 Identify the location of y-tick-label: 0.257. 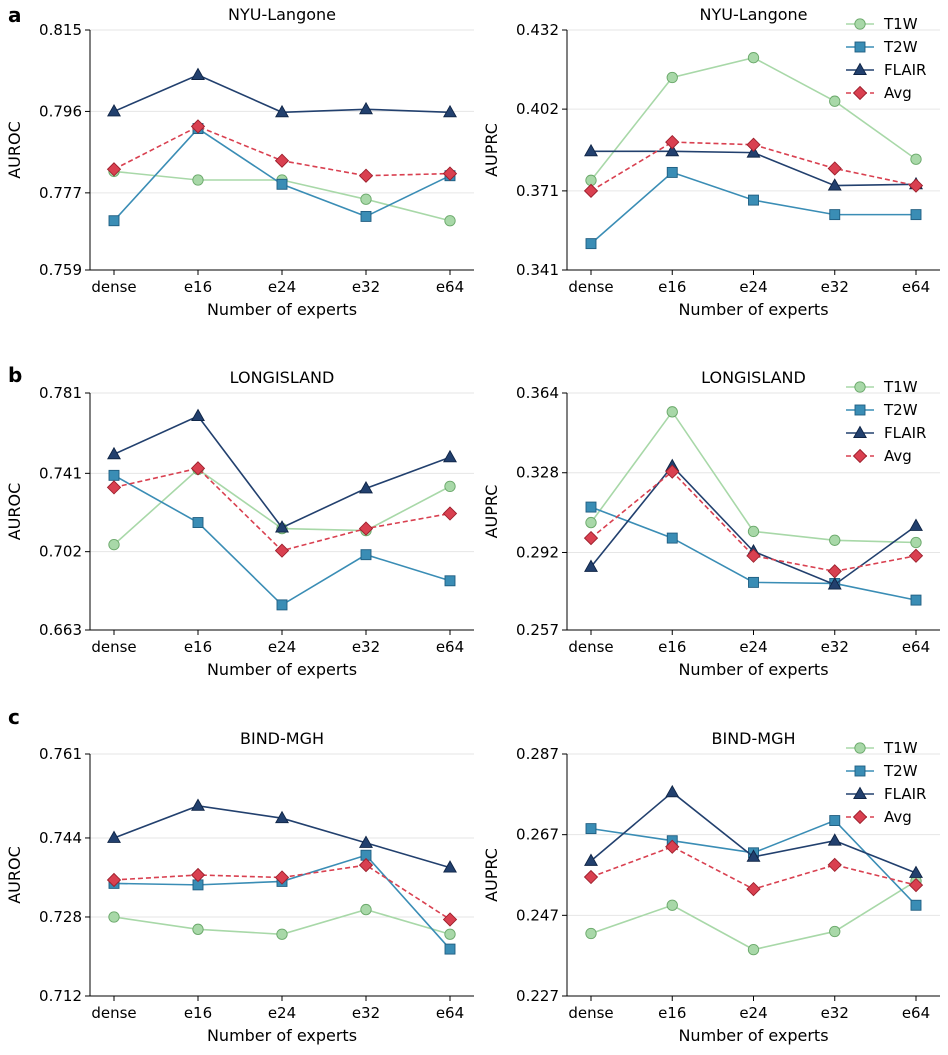
(537, 630).